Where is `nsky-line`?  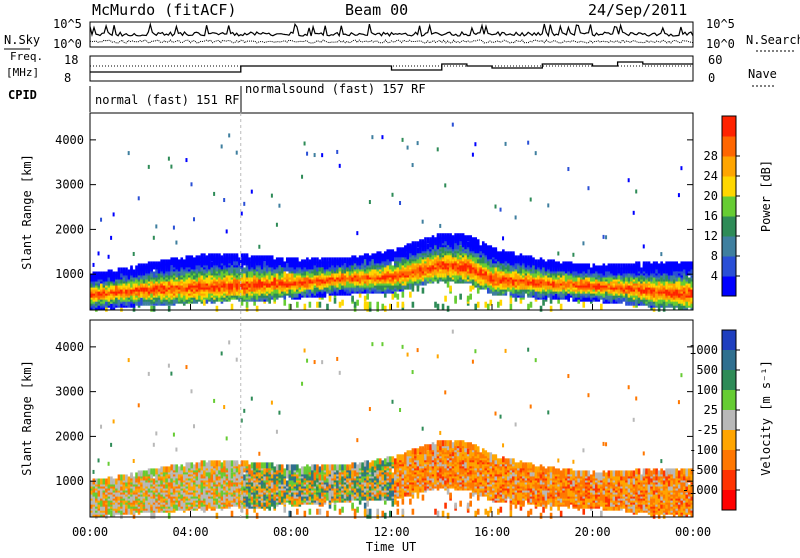 nsky-line is located at coordinates (391, 30).